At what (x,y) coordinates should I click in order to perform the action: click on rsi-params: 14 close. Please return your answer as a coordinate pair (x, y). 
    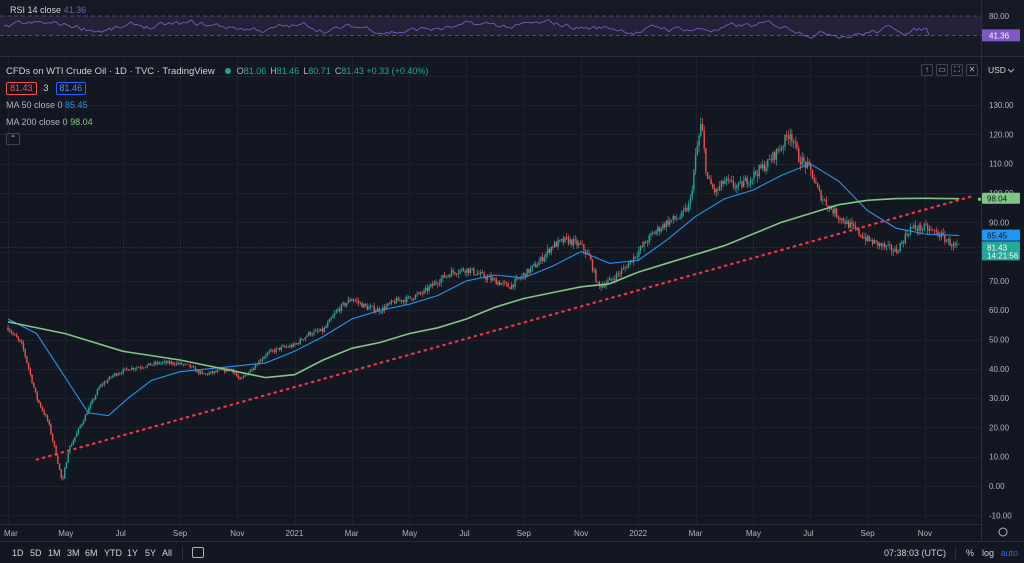
    Looking at the image, I should click on (44, 10).